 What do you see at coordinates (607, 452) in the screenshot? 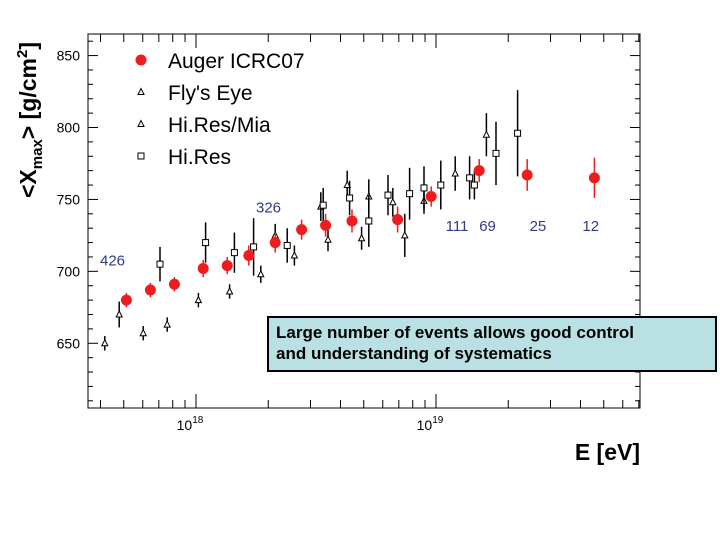
I see `x-axis-title: E [eV]` at bounding box center [607, 452].